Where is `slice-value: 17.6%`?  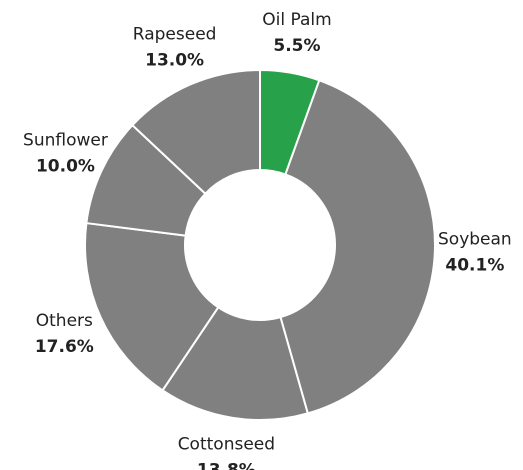
slice-value: 17.6% is located at coordinates (64, 347).